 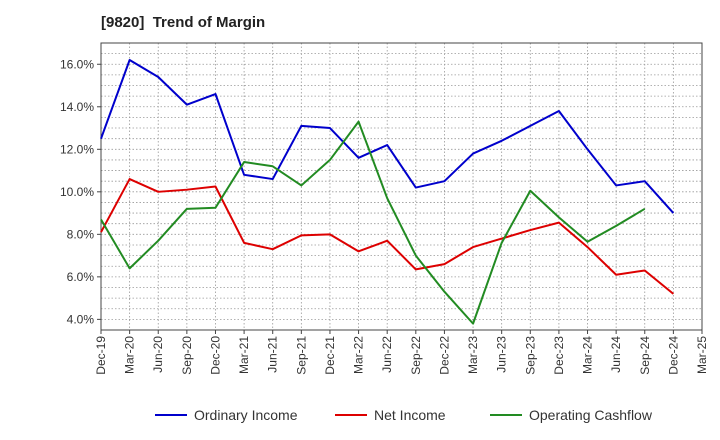 I want to click on y-tick-label: 10.0%, so click(x=77, y=192).